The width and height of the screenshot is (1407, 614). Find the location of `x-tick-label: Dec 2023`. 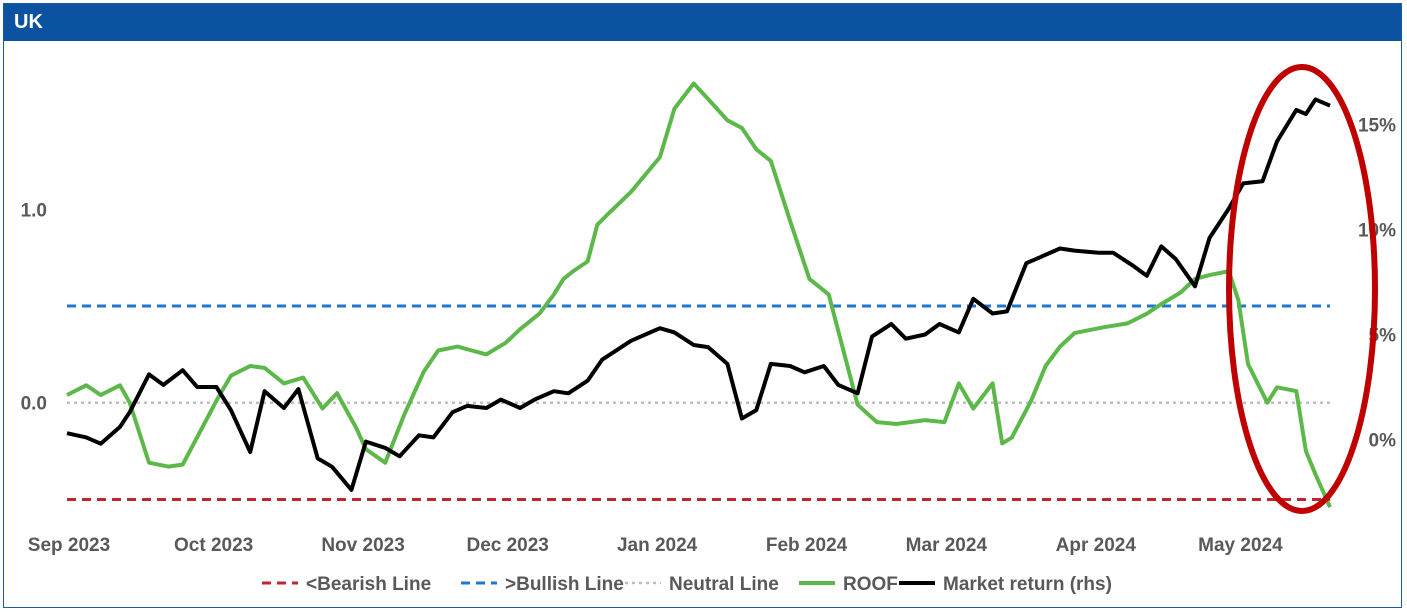

x-tick-label: Dec 2023 is located at coordinates (507, 545).